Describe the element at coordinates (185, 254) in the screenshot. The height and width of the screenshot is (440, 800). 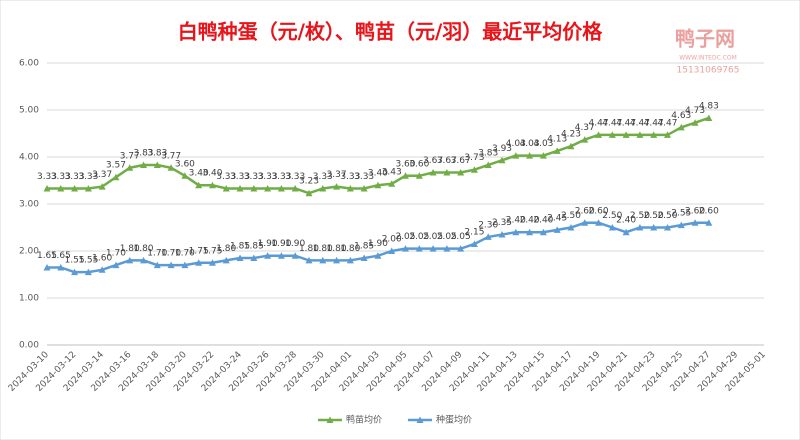
I see `data-label: 1.70` at that location.